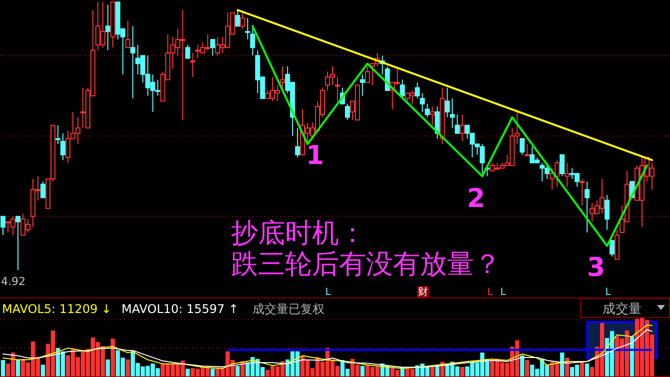 This screenshot has height=377, width=670. Describe the element at coordinates (423, 292) in the screenshot. I see `text: 财` at that location.